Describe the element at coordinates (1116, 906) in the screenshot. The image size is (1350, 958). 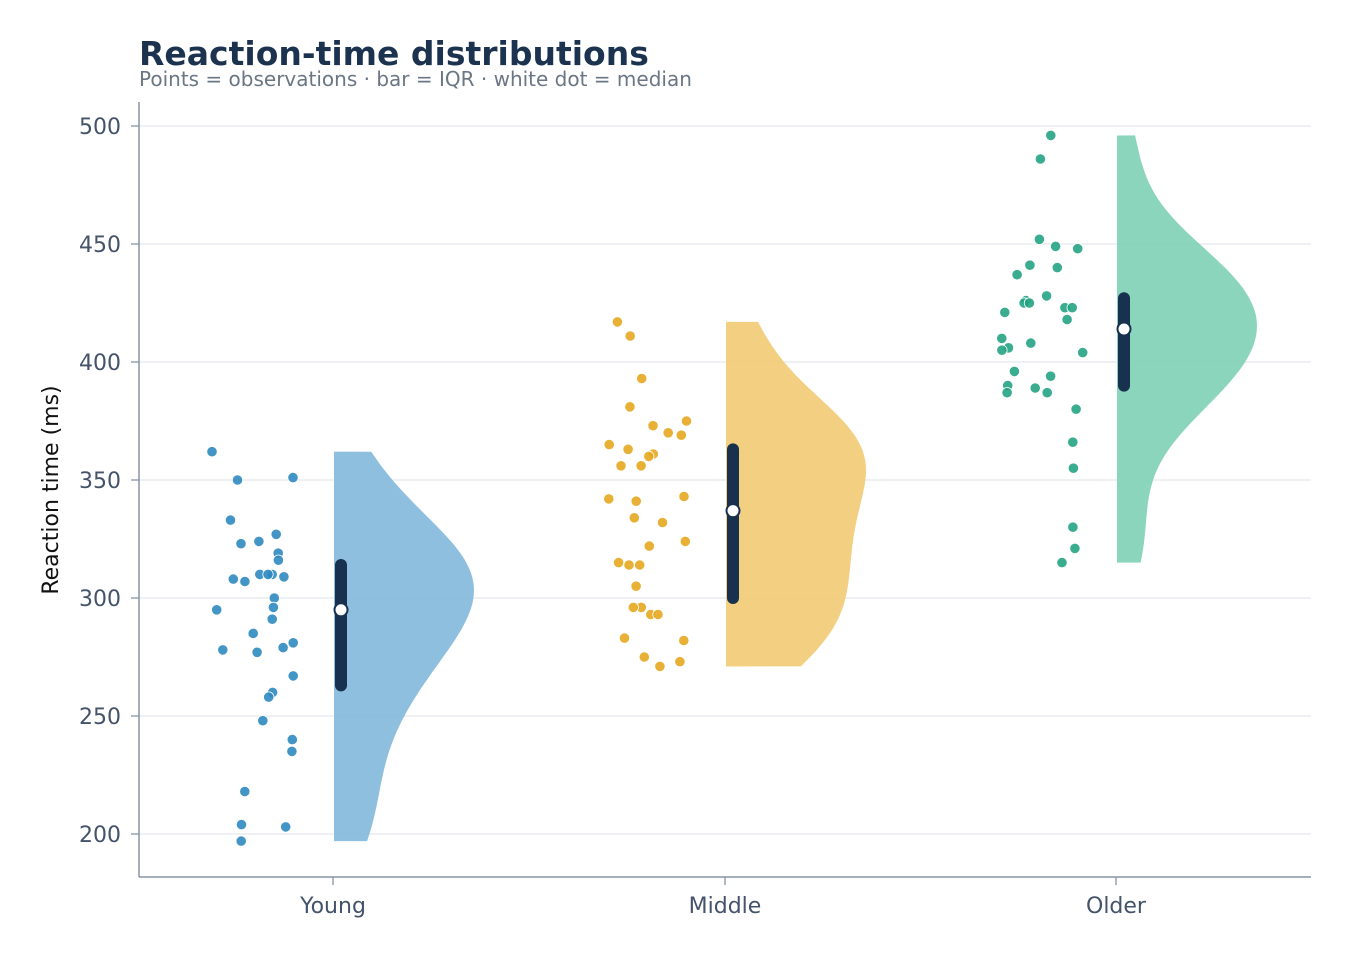
I see `x-tick-label: Older` at that location.